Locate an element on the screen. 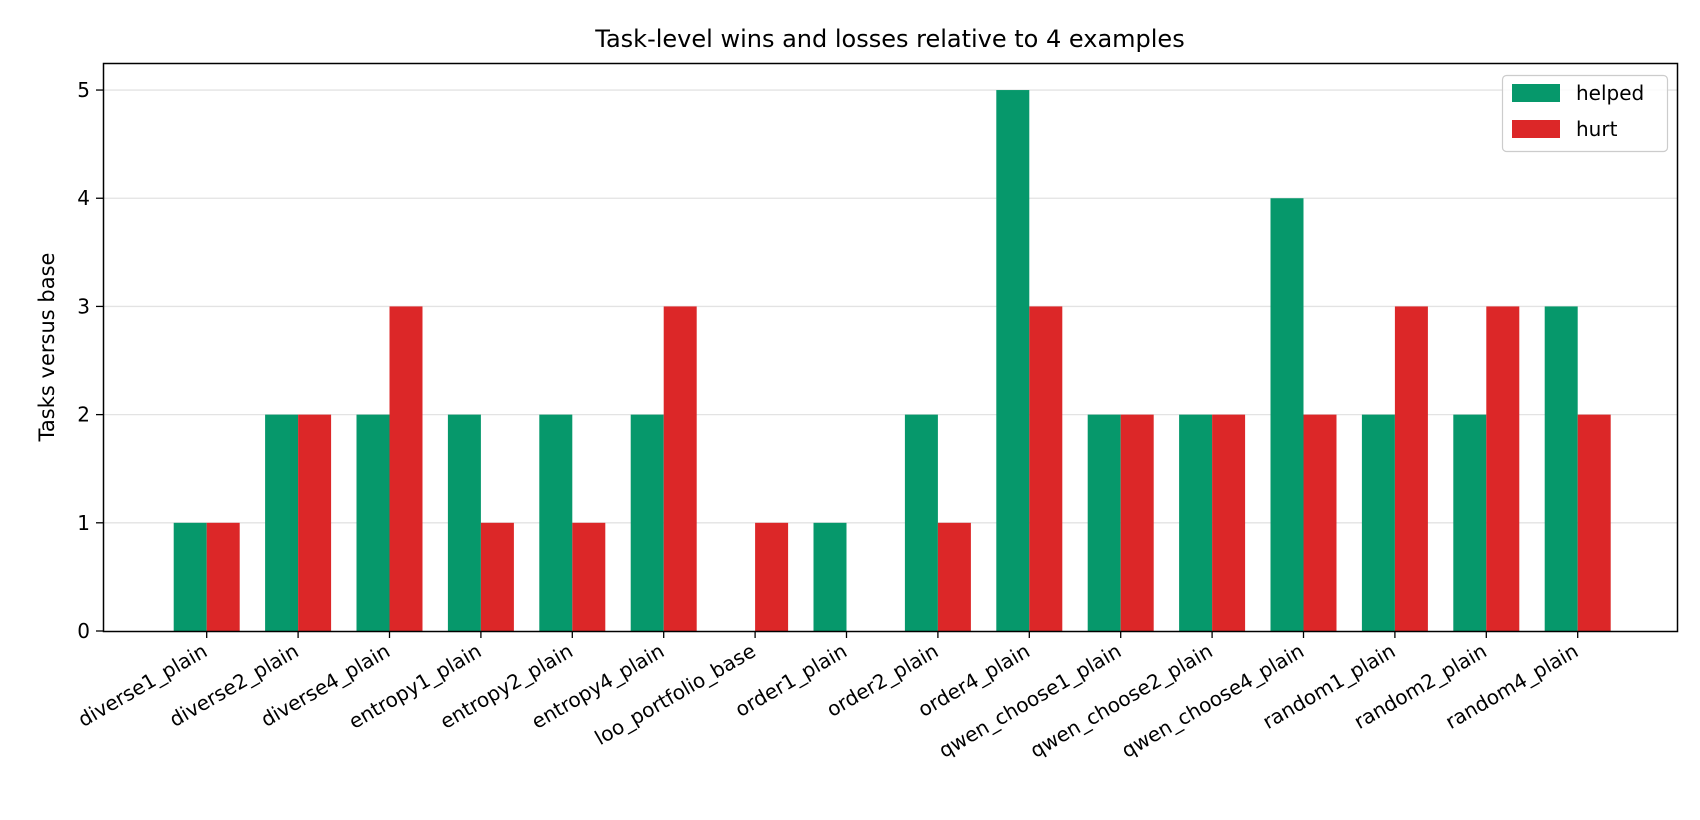  y-tick-label: 0 is located at coordinates (83, 631).